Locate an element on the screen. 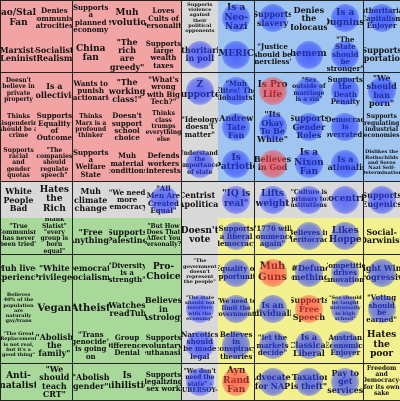 The height and width of the screenshot is (401, 400). bingo-cell: Thinks class trumps everything else is located at coordinates (164, 128).